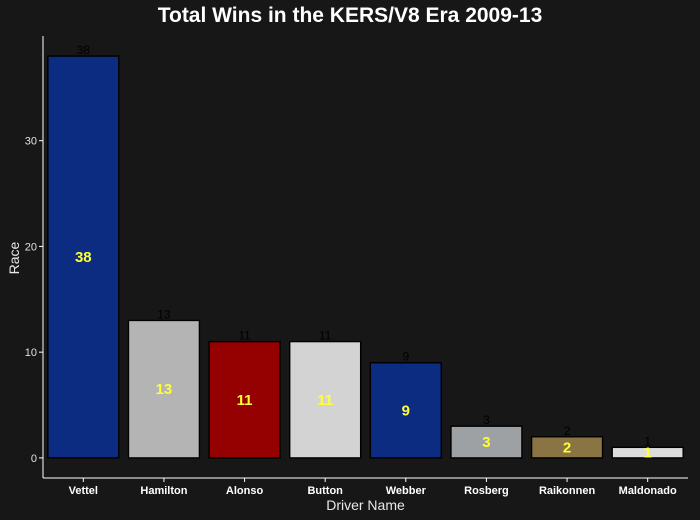 Image resolution: width=700 pixels, height=520 pixels. I want to click on x-axis-label: Driver Name, so click(365, 505).